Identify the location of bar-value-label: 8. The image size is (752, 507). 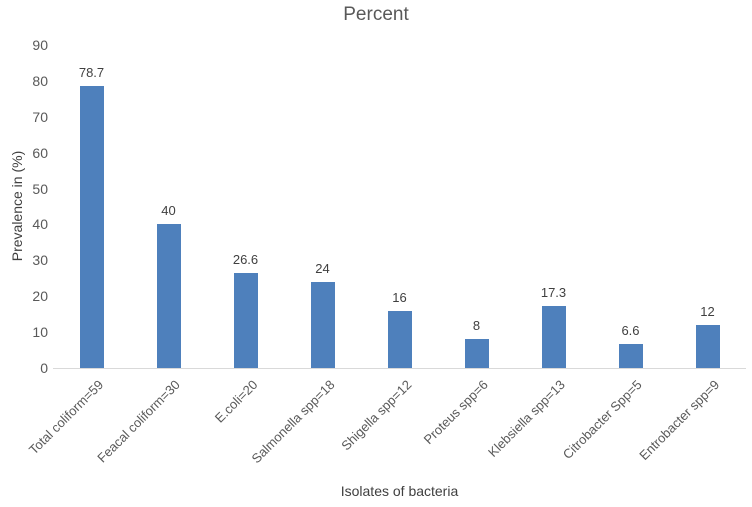
(476, 326).